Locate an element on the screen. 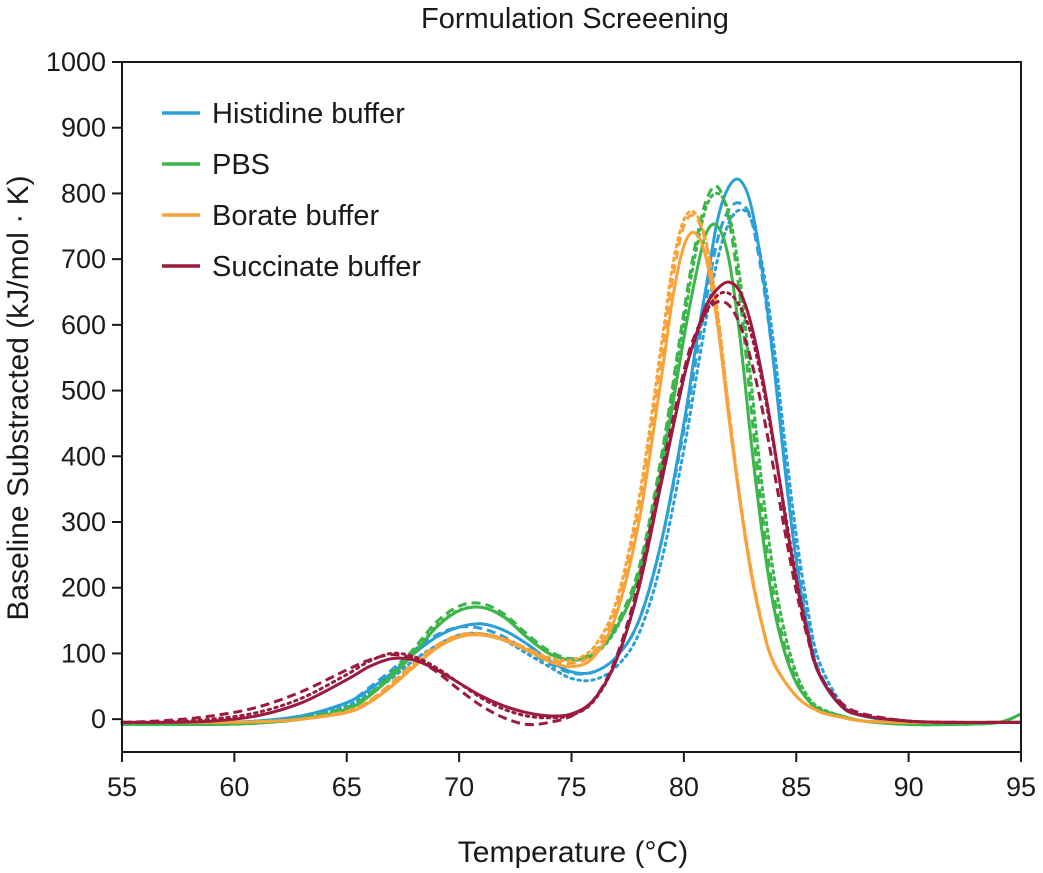 The height and width of the screenshot is (873, 1043). x-tick-label: 55 is located at coordinates (122, 787).